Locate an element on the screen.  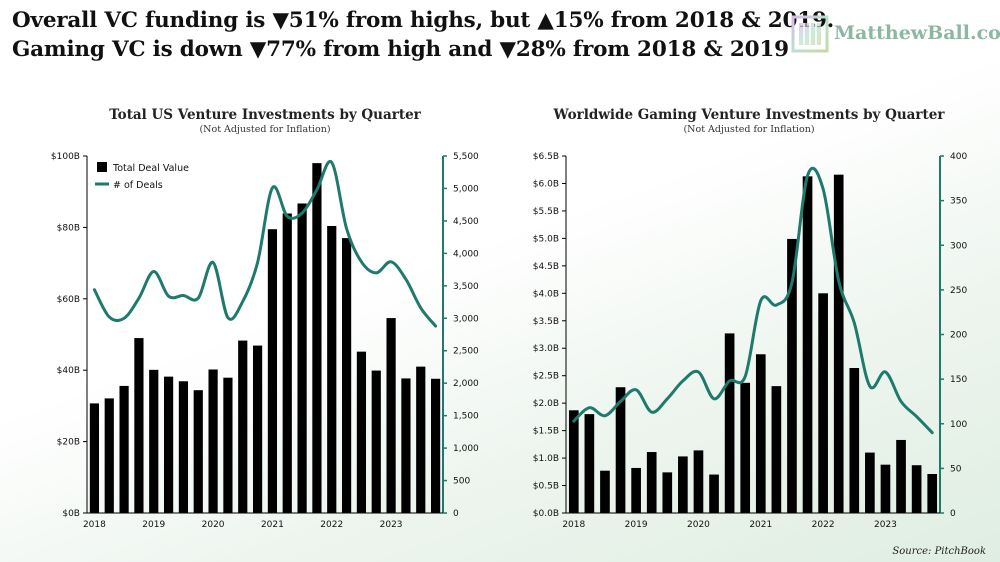
left-axis-tick-label: $40B is located at coordinates (68, 371).